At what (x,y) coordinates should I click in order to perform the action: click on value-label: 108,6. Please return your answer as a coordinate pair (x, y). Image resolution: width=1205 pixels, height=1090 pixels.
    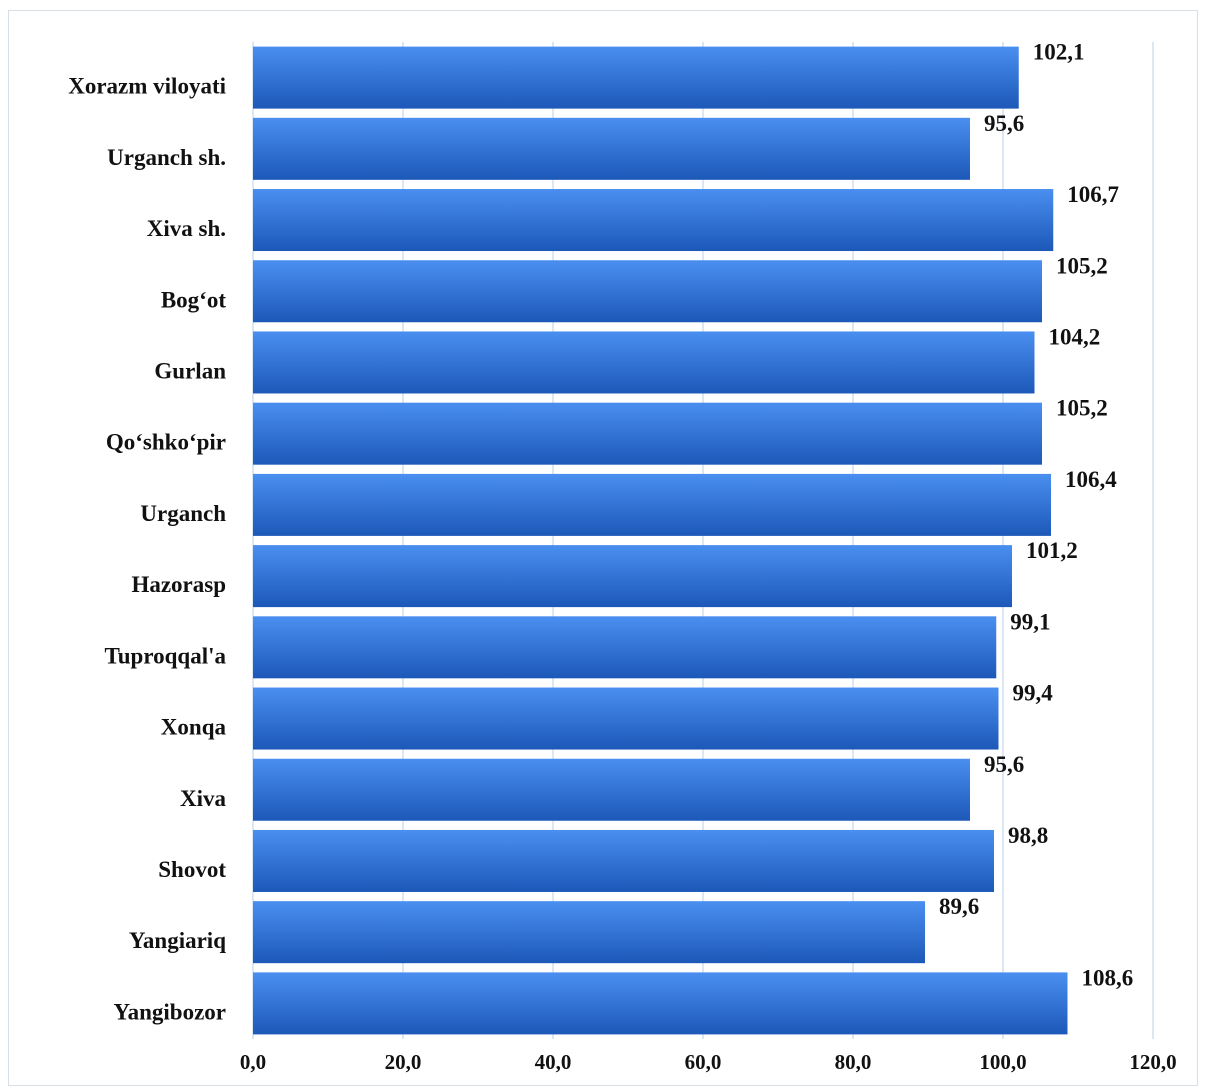
    Looking at the image, I should click on (1108, 977).